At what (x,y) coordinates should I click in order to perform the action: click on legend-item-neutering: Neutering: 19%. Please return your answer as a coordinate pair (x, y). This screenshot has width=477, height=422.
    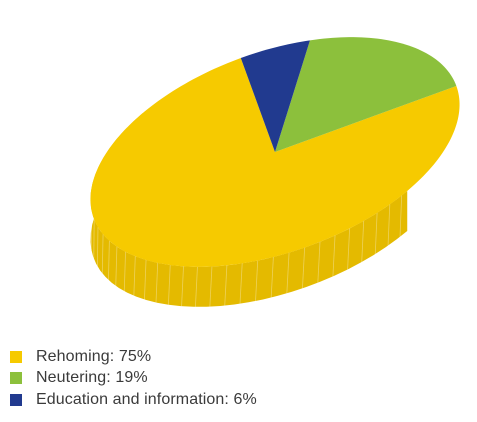
    Looking at the image, I should click on (133, 379).